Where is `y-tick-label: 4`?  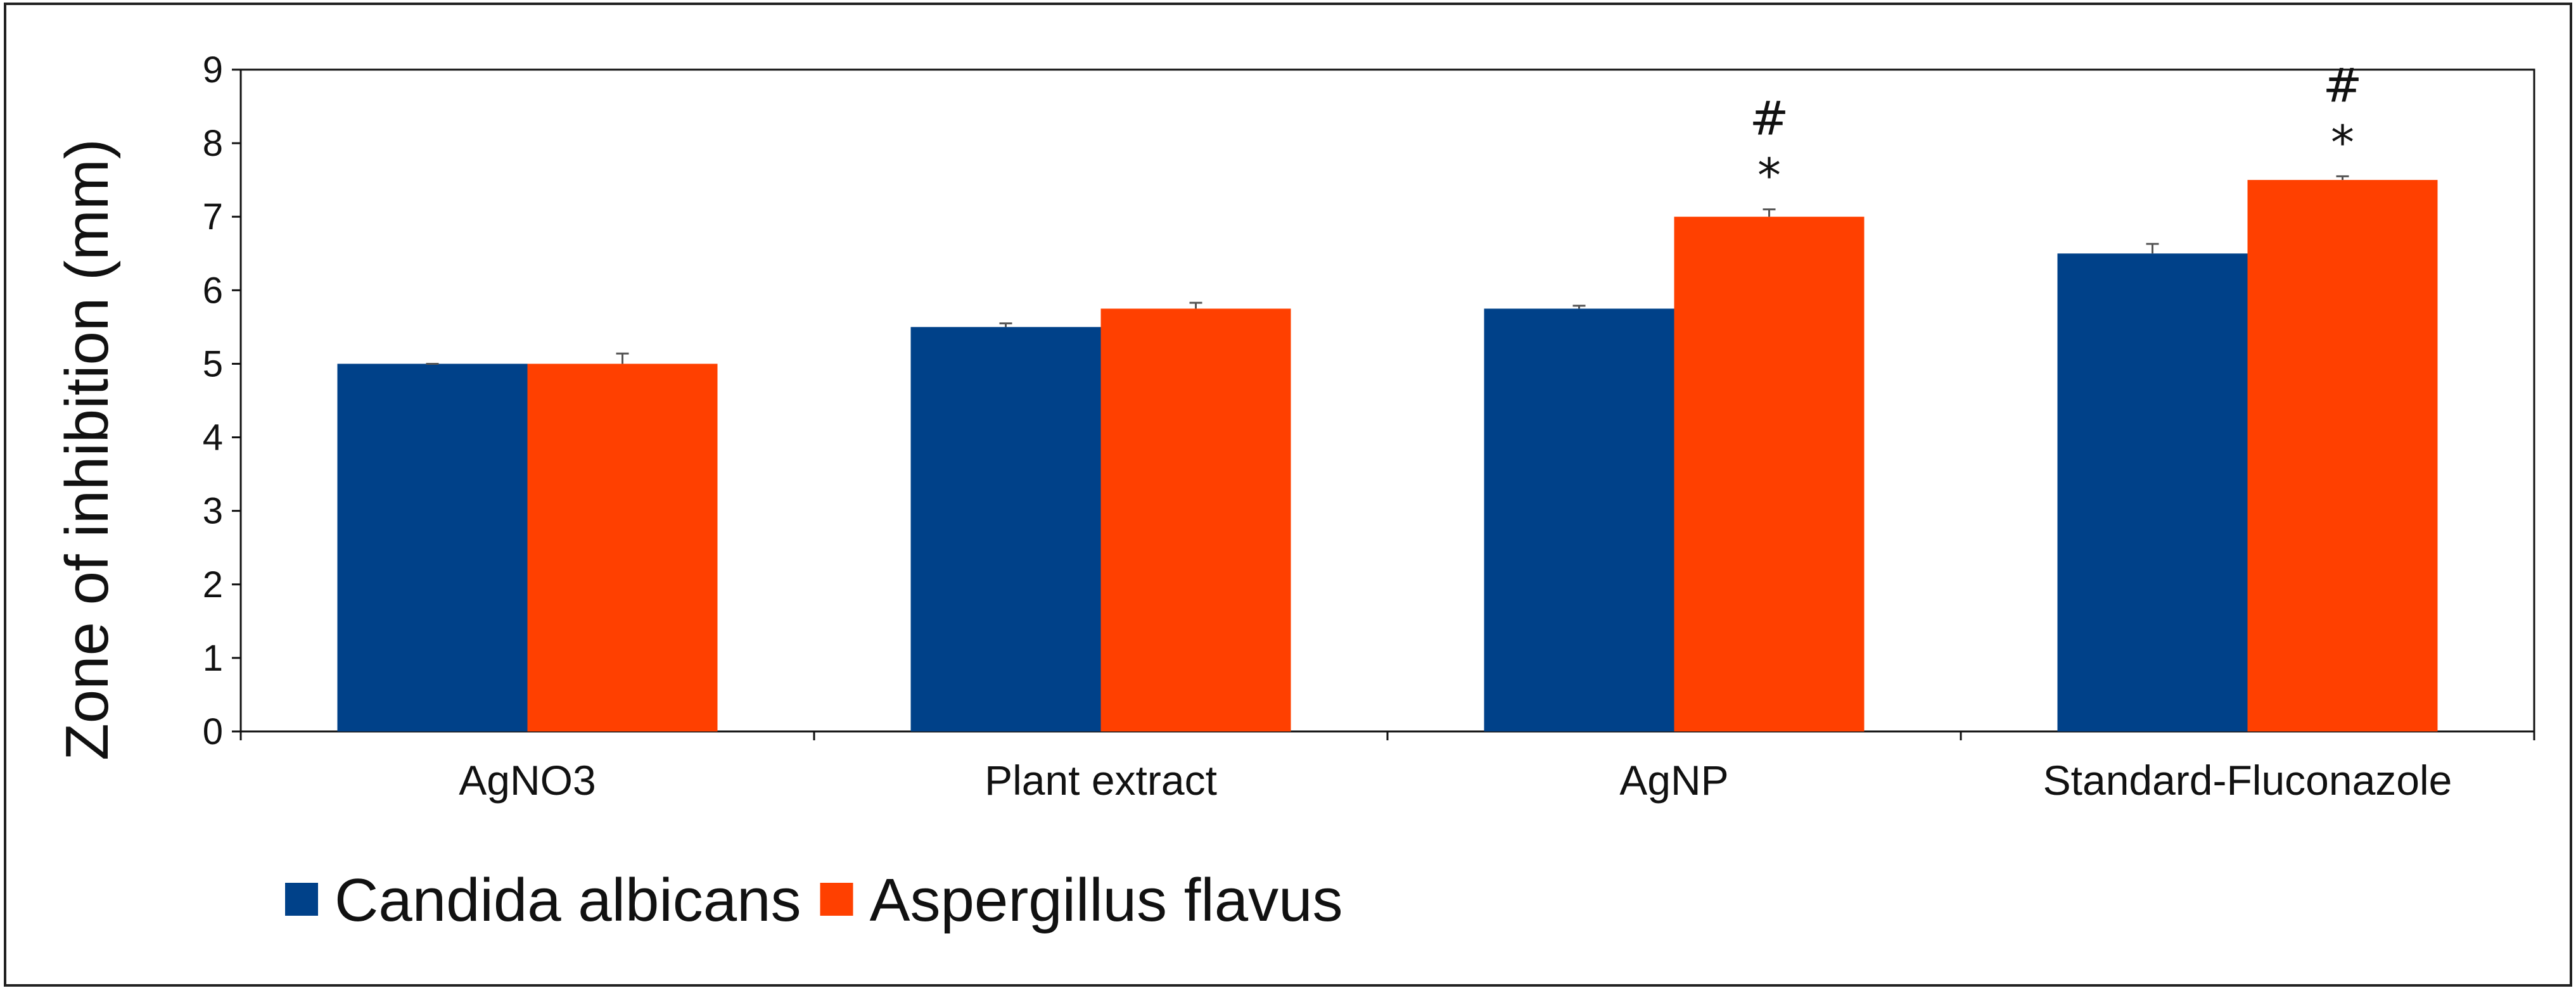
y-tick-label: 4 is located at coordinates (213, 438).